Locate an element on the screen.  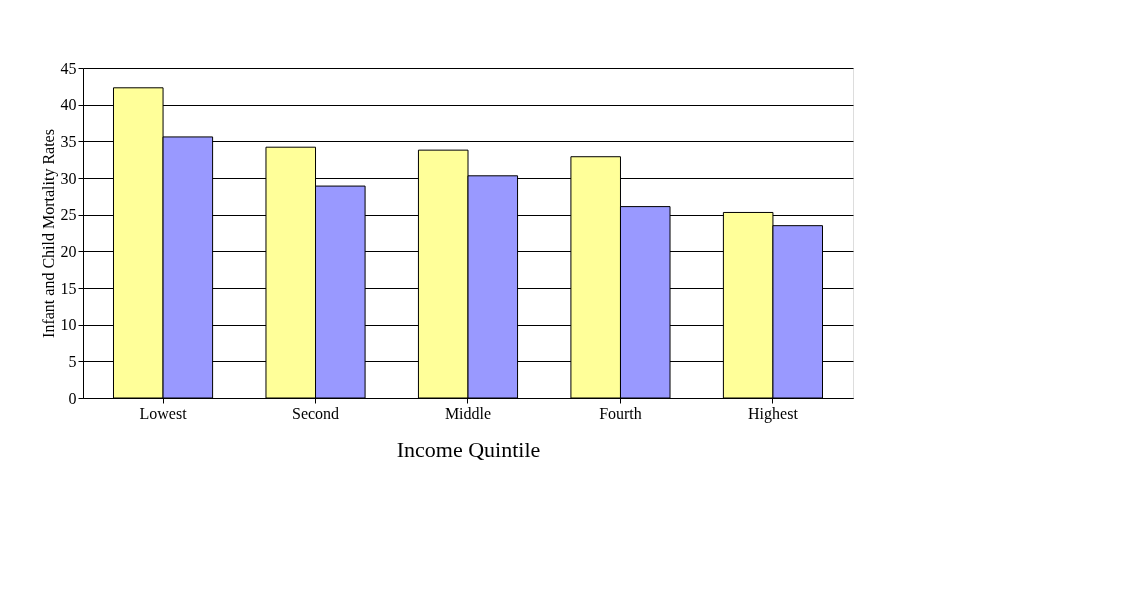
x-tick-label: Lowest is located at coordinates (163, 413).